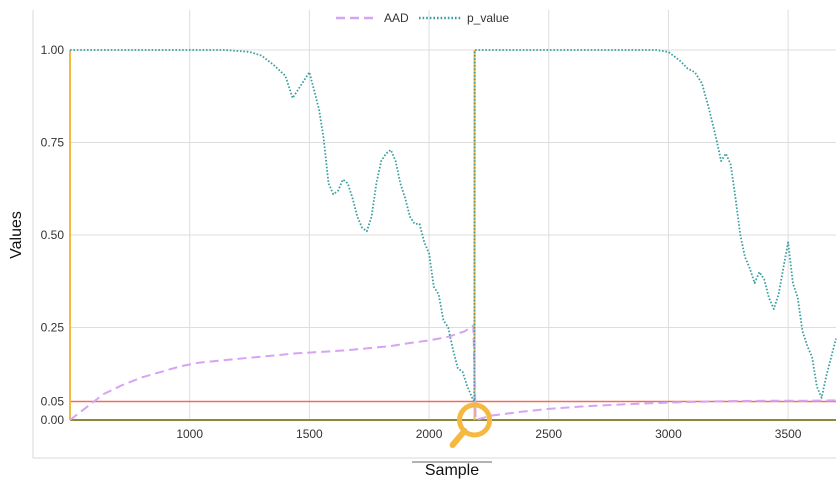 Image resolution: width=840 pixels, height=482 pixels. Describe the element at coordinates (488, 18) in the screenshot. I see `legend-label: p_value` at that location.